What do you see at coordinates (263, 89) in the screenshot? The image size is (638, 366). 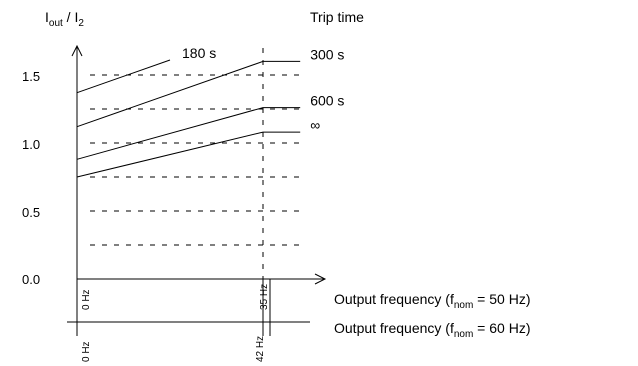 I see `label-layer: 180 s 300 s 600 s ∞` at bounding box center [263, 89].